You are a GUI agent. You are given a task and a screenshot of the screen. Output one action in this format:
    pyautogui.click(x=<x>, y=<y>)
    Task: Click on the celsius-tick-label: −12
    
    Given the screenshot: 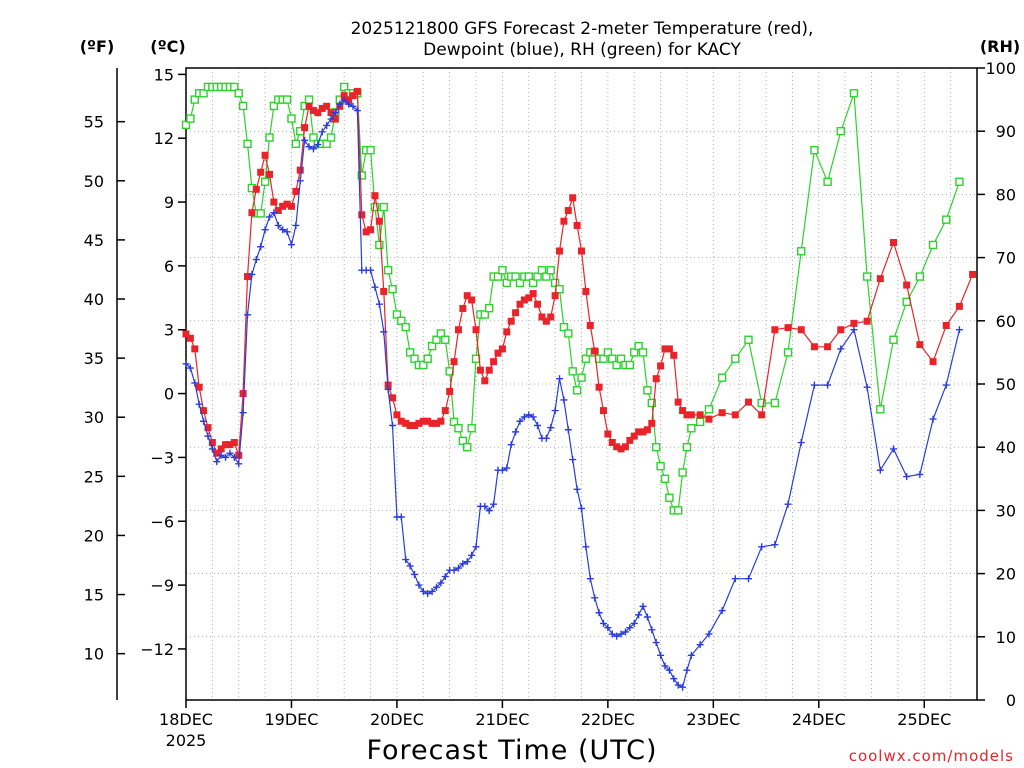 What is the action you would take?
    pyautogui.click(x=157, y=649)
    